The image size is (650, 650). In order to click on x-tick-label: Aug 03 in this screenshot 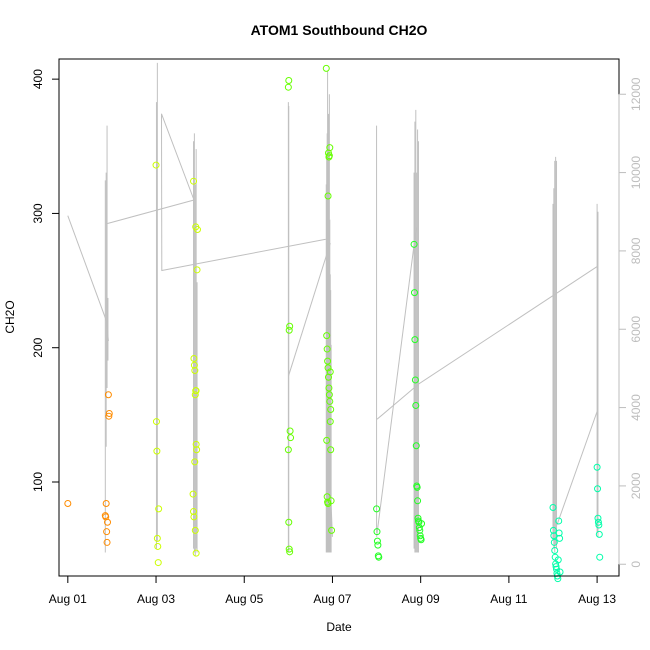, I will do `click(156, 599)`.